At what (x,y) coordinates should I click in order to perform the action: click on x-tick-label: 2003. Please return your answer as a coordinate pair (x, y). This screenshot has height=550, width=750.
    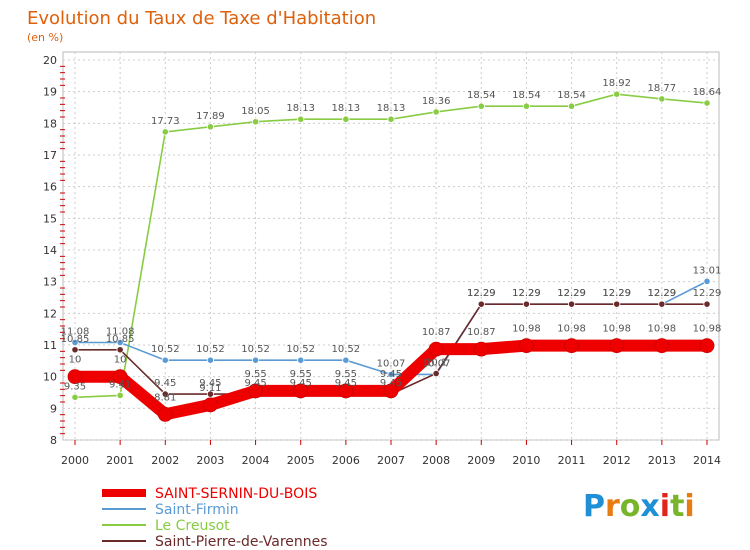
    Looking at the image, I should click on (210, 460).